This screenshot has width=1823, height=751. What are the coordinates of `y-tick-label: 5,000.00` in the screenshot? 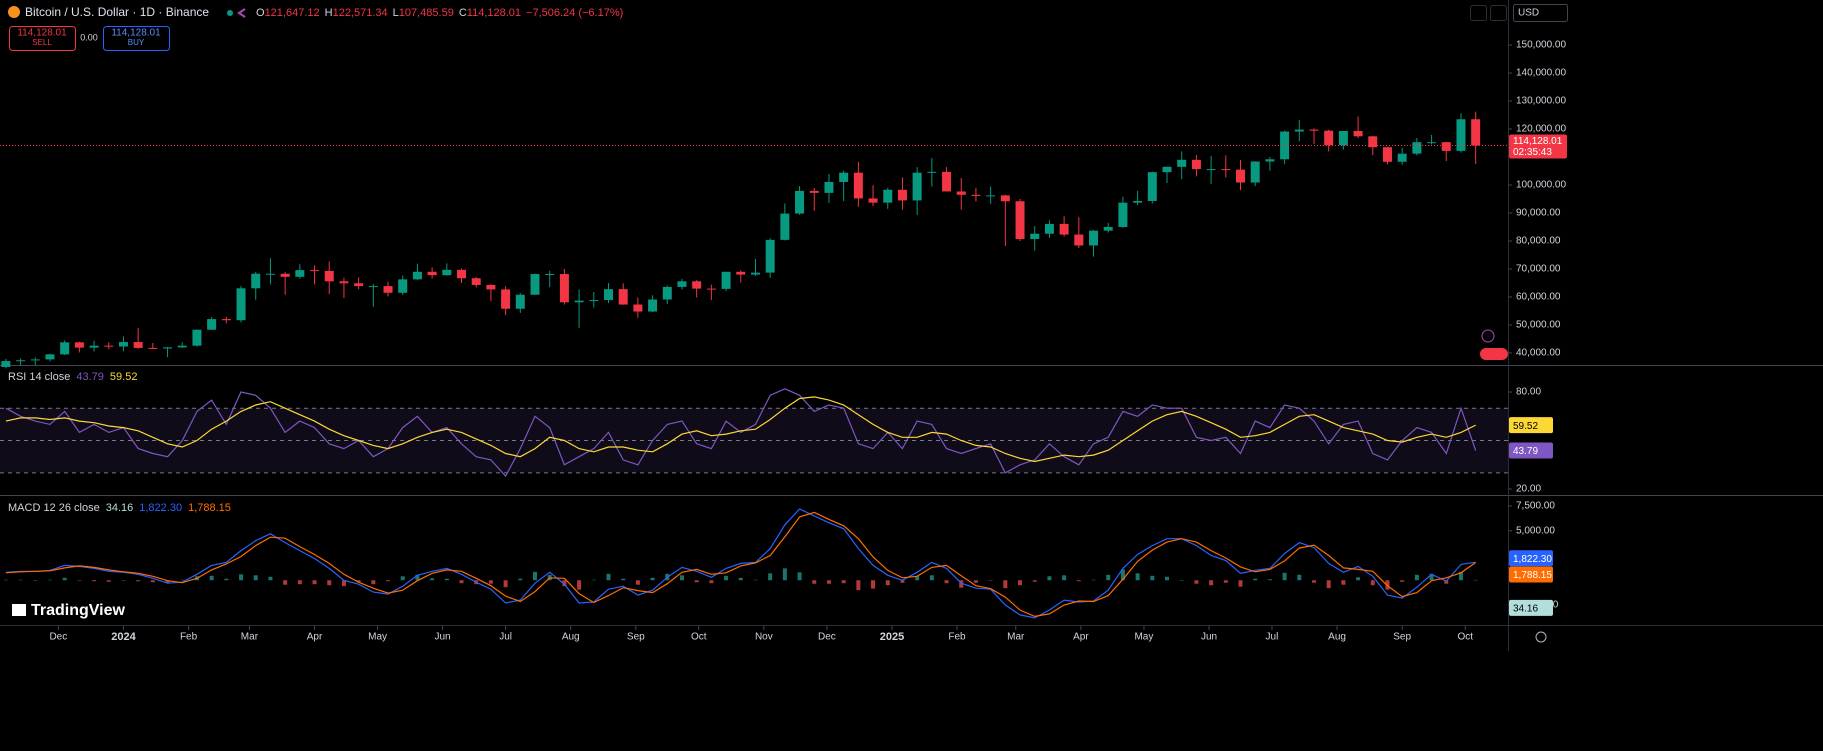 It's located at (1535, 530).